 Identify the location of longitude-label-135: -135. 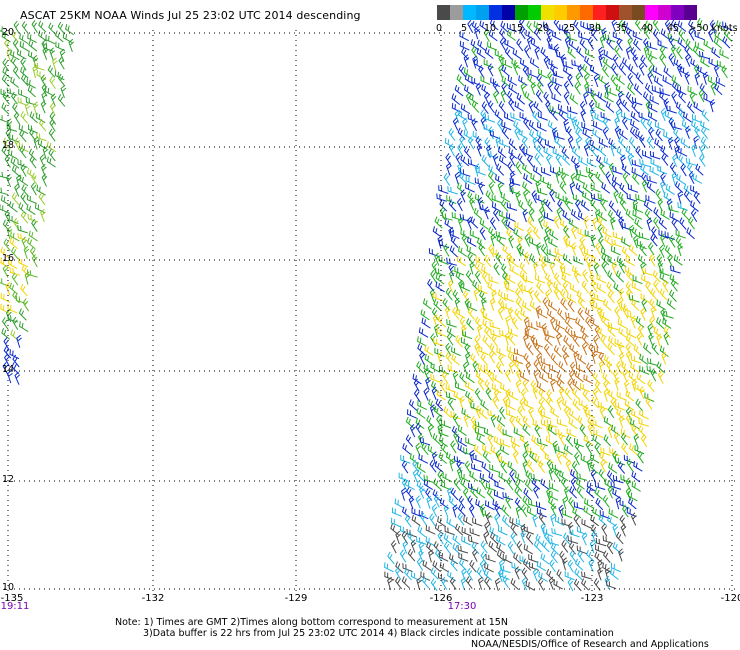
(12, 598).